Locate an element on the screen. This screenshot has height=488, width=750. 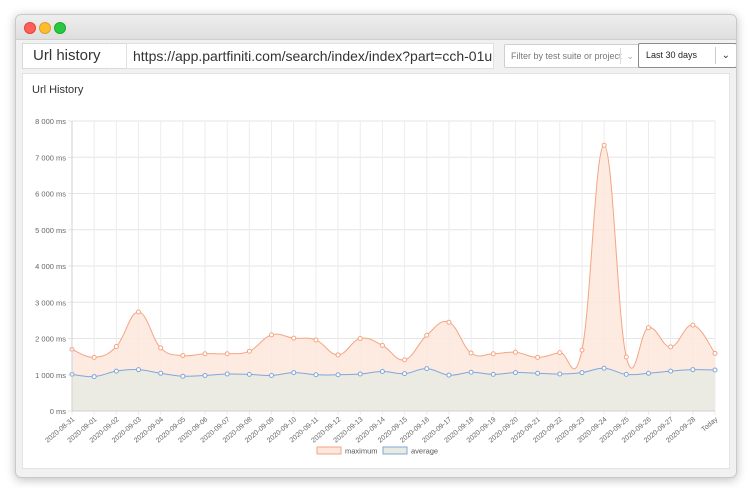
y-tick-label: 5 000 ms is located at coordinates (50, 230).